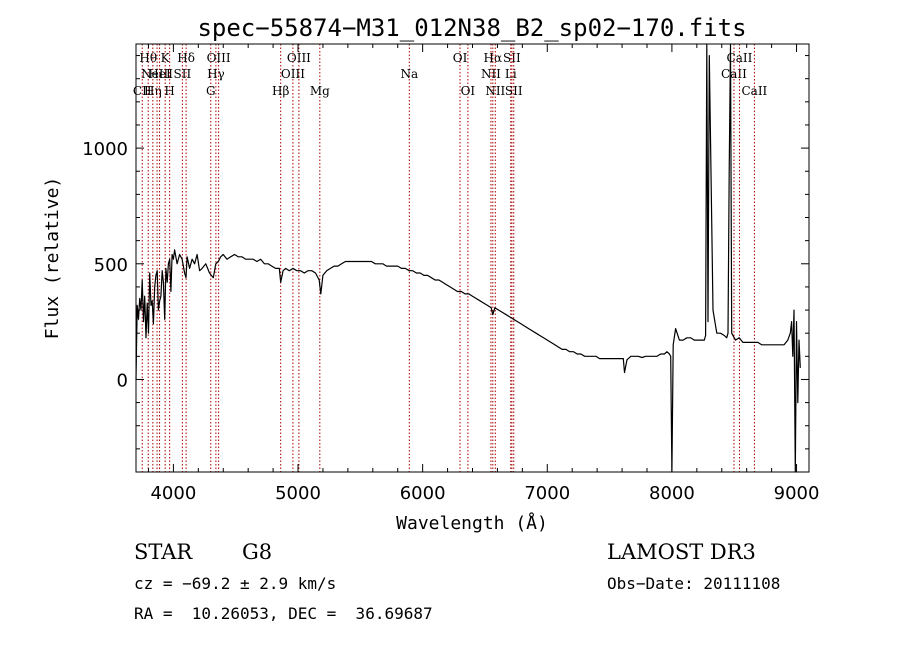 The height and width of the screenshot is (649, 900). Describe the element at coordinates (211, 91) in the screenshot. I see `spectral-line-label: G` at that location.